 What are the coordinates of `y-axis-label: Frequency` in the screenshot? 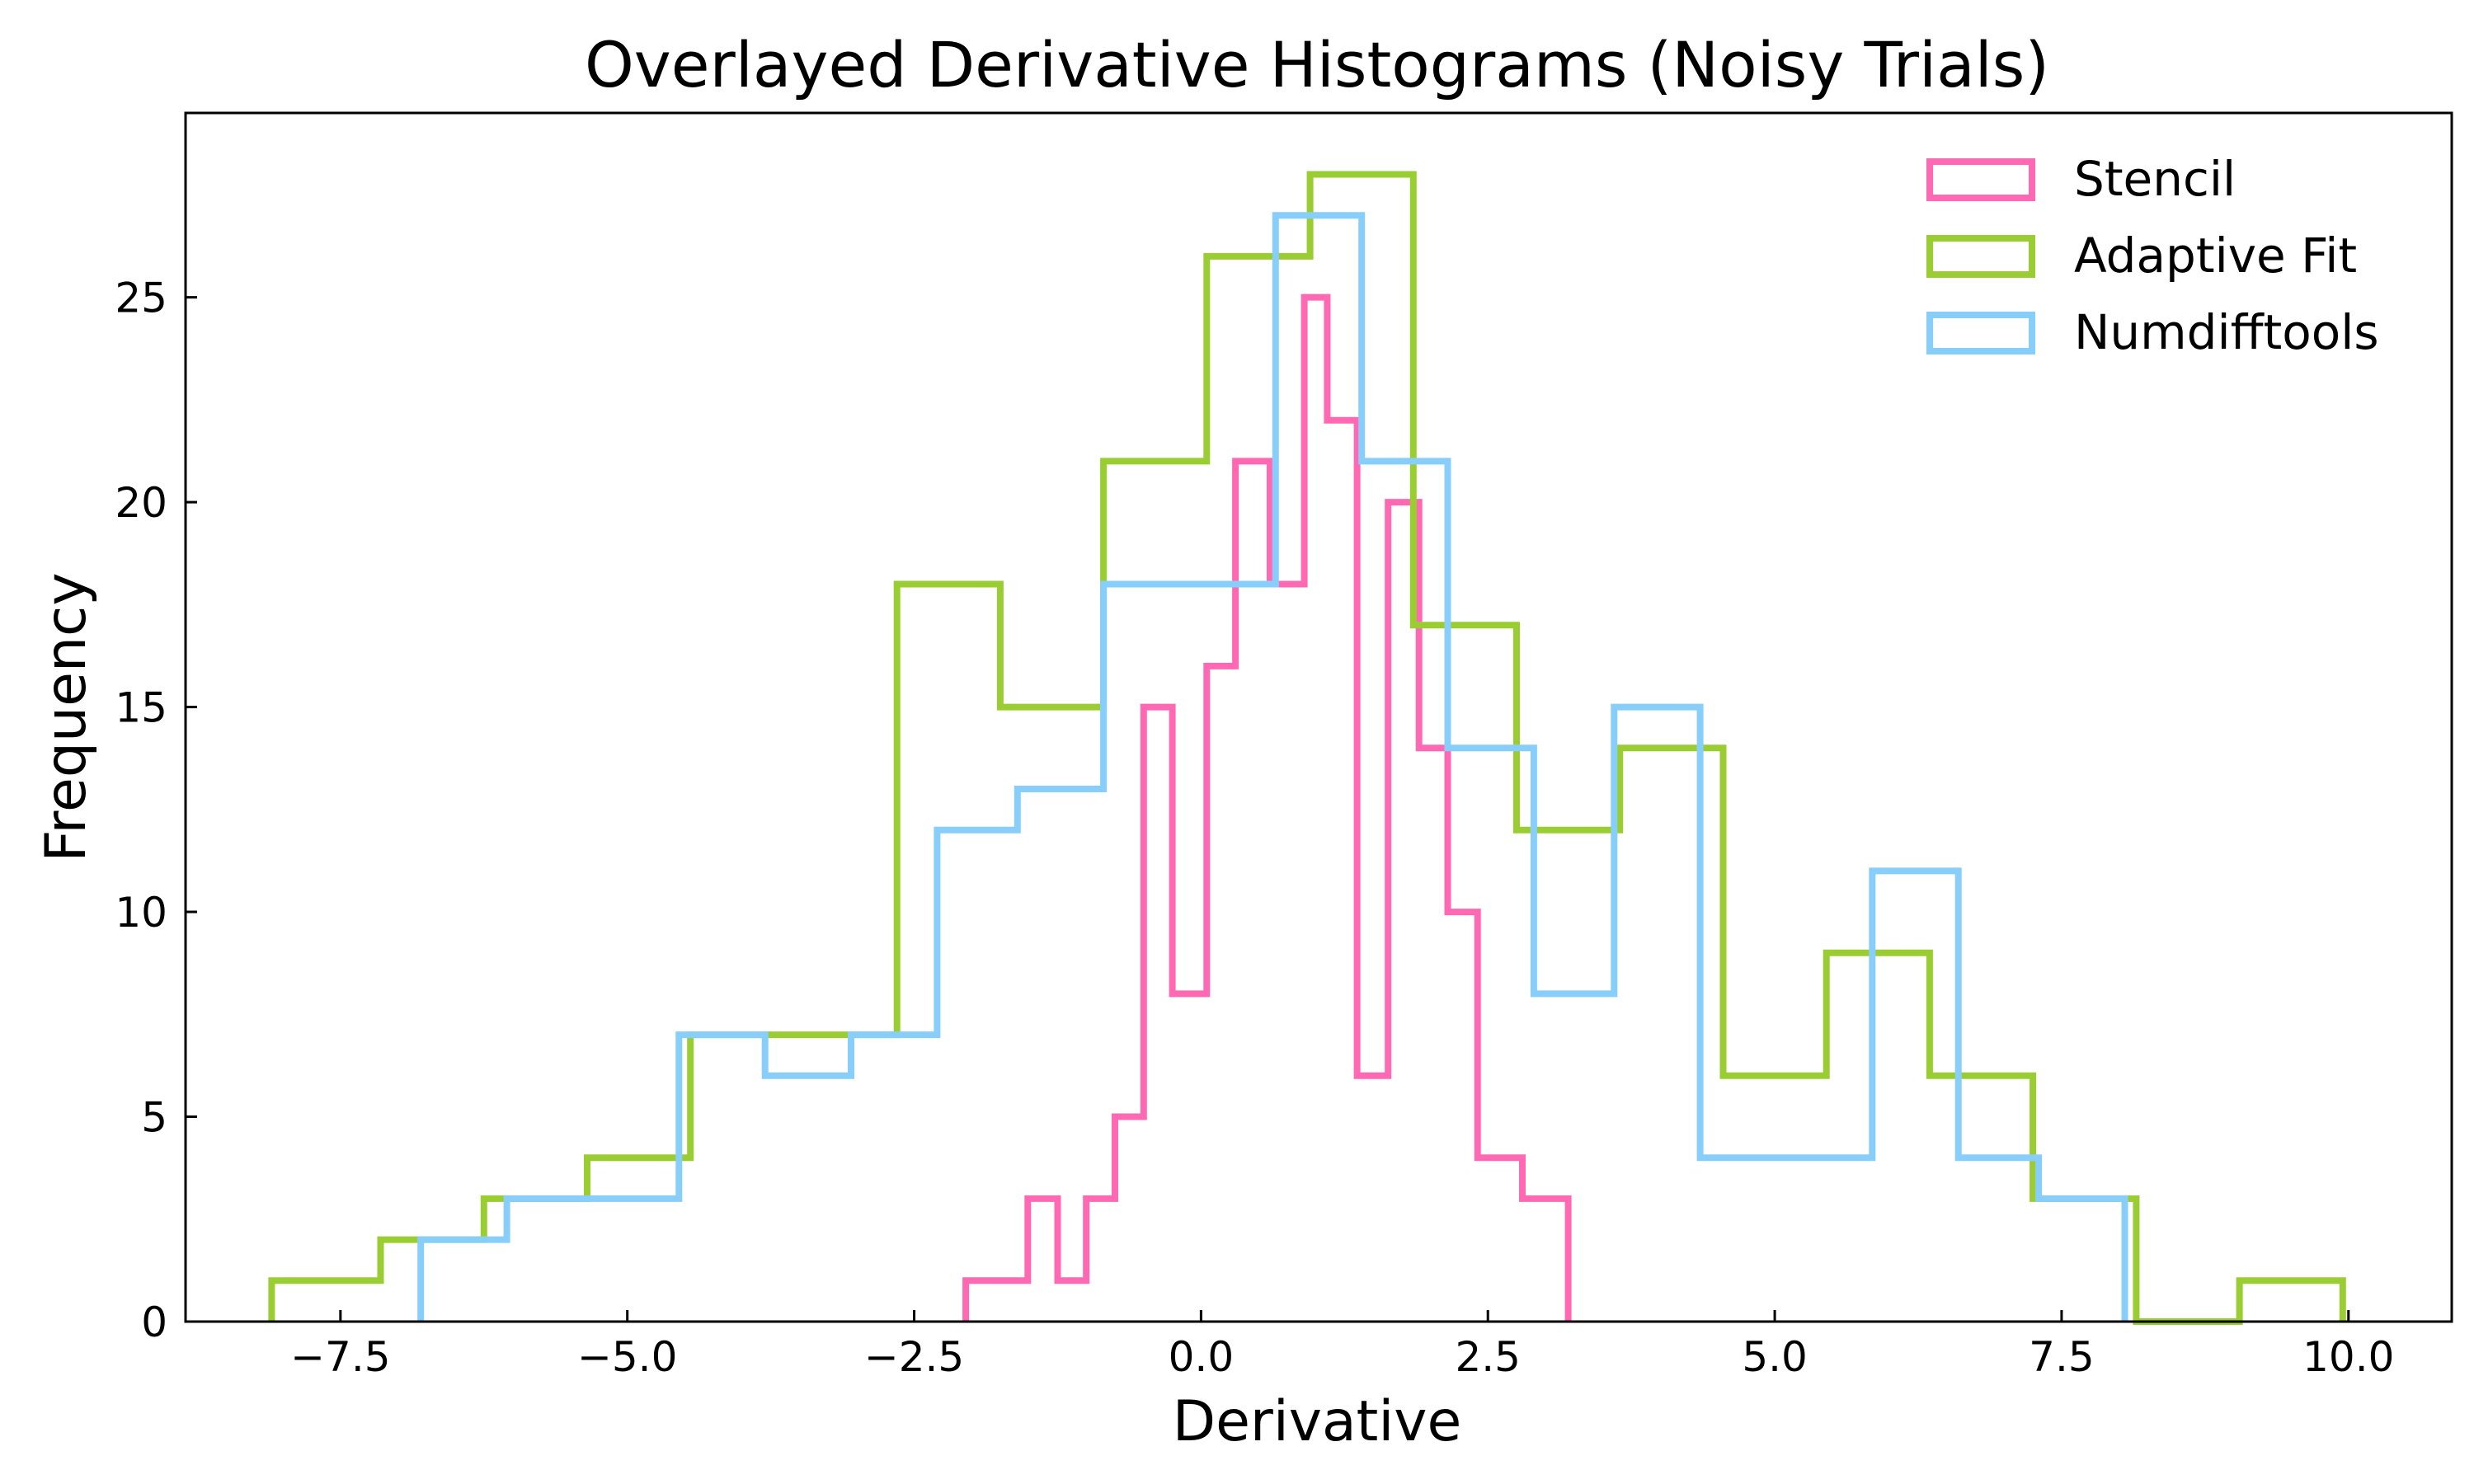 It's located at (66, 717).